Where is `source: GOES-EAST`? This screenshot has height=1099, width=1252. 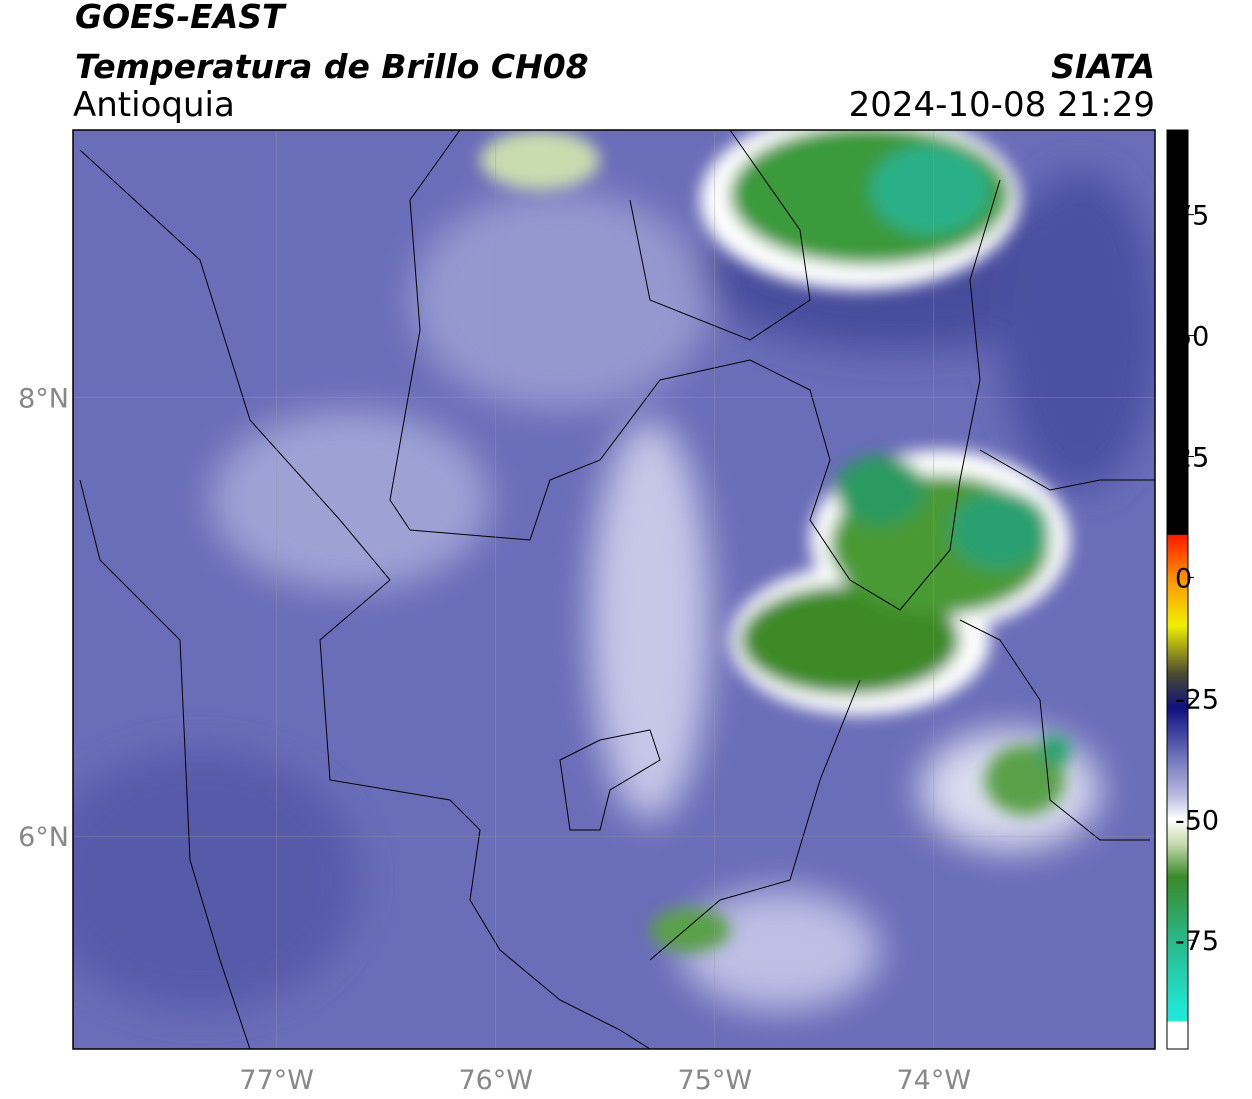 source: GOES-EAST is located at coordinates (181, 18).